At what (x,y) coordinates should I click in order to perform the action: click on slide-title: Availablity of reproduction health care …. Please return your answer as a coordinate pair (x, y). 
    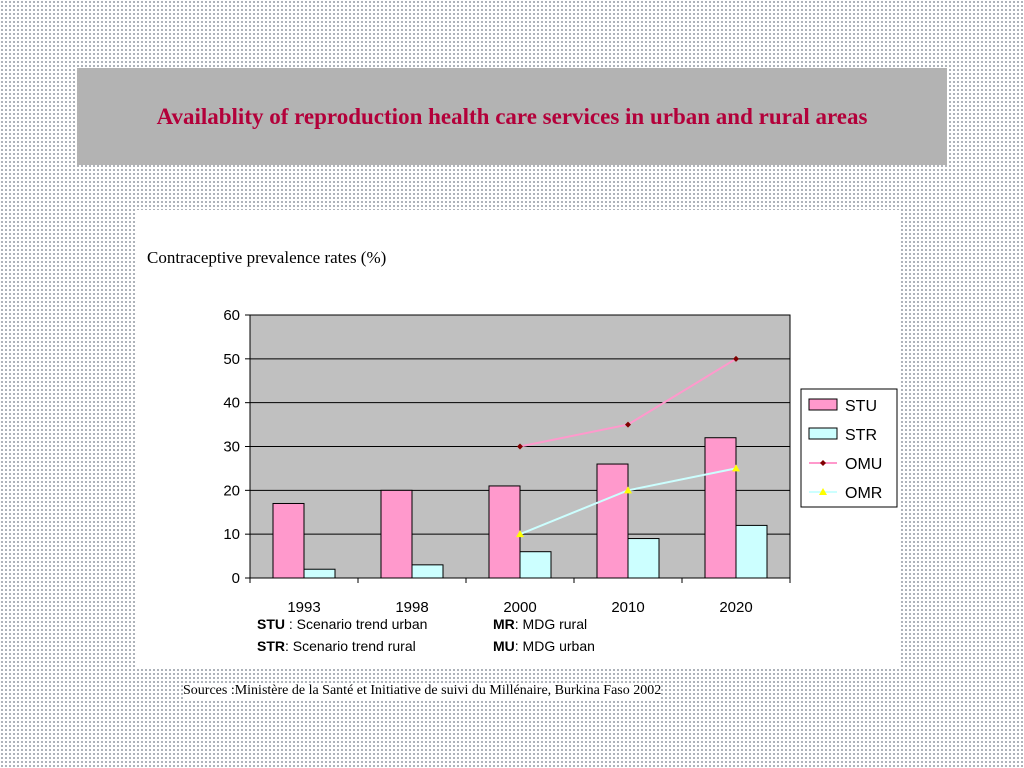
    Looking at the image, I should click on (512, 116).